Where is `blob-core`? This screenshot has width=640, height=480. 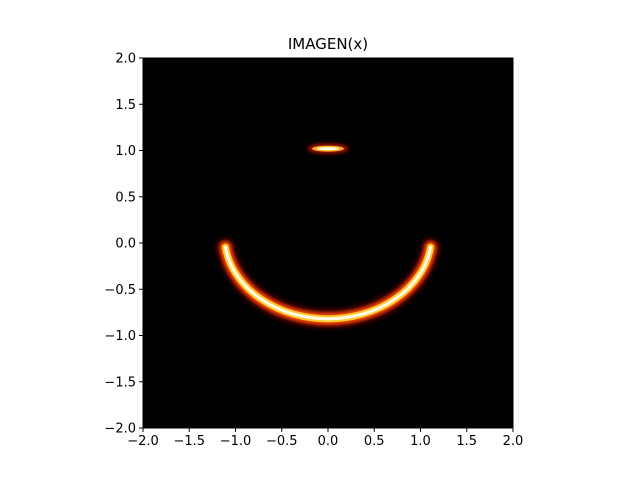 blob-core is located at coordinates (328, 148).